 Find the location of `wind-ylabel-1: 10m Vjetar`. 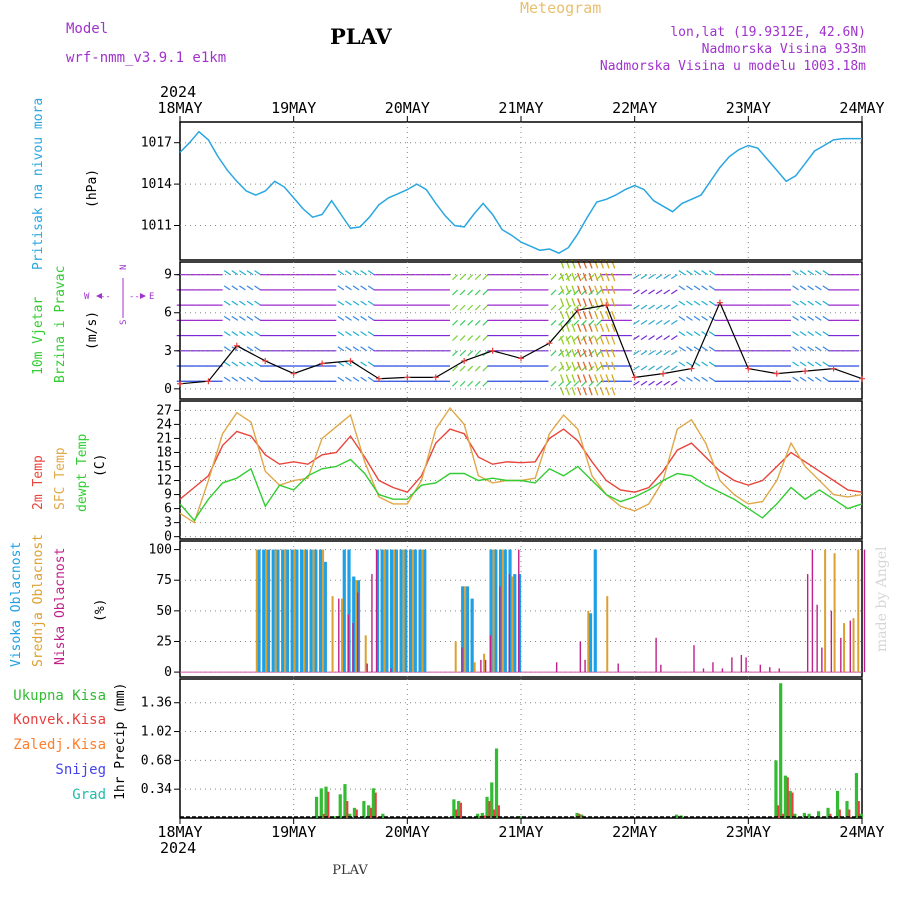

wind-ylabel-1: 10m Vjetar is located at coordinates (38, 336).